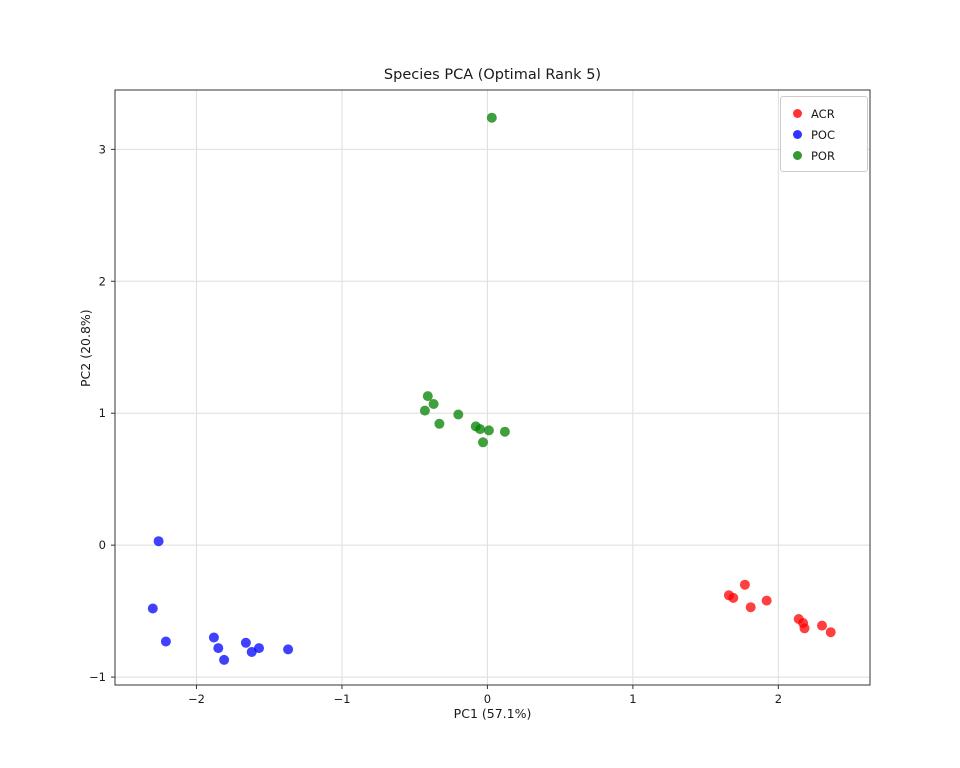  Describe the element at coordinates (196, 699) in the screenshot. I see `x-tick-label: −2` at that location.